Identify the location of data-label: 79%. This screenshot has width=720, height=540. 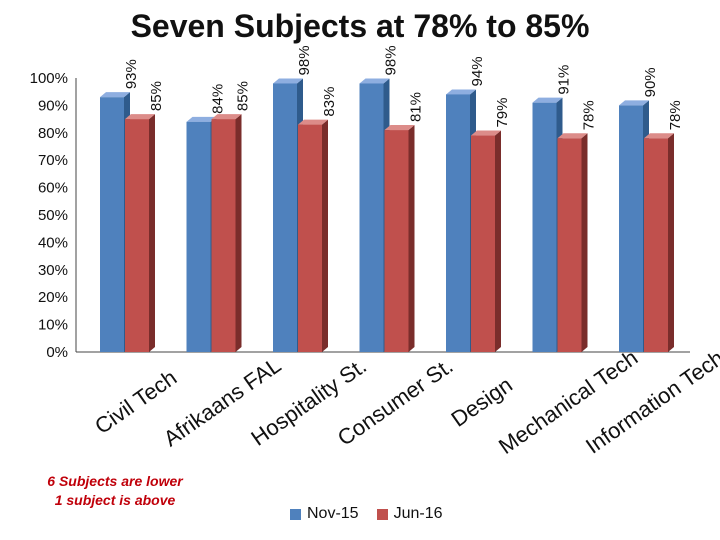
(502, 113).